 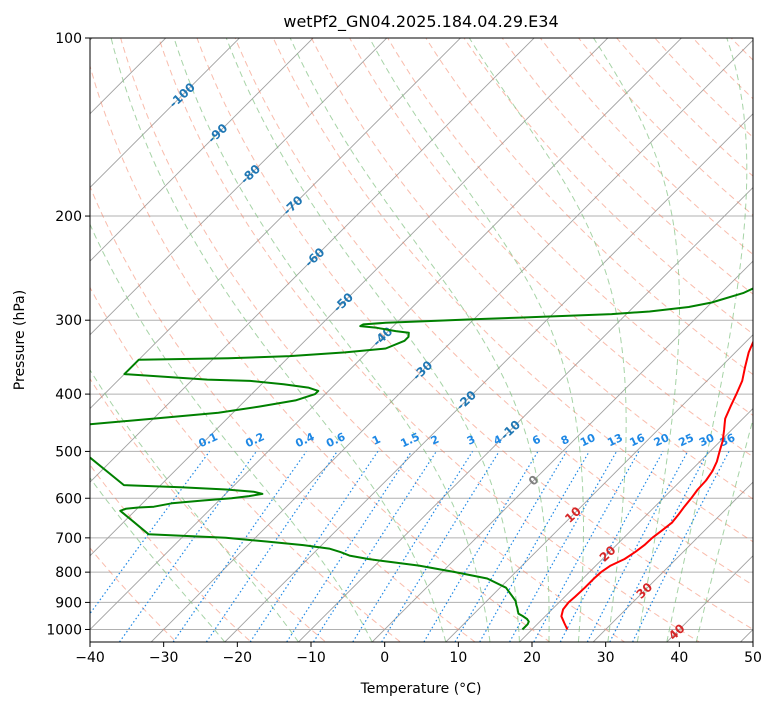 What do you see at coordinates (68, 39) in the screenshot?
I see `y-tick-label: 100` at bounding box center [68, 39].